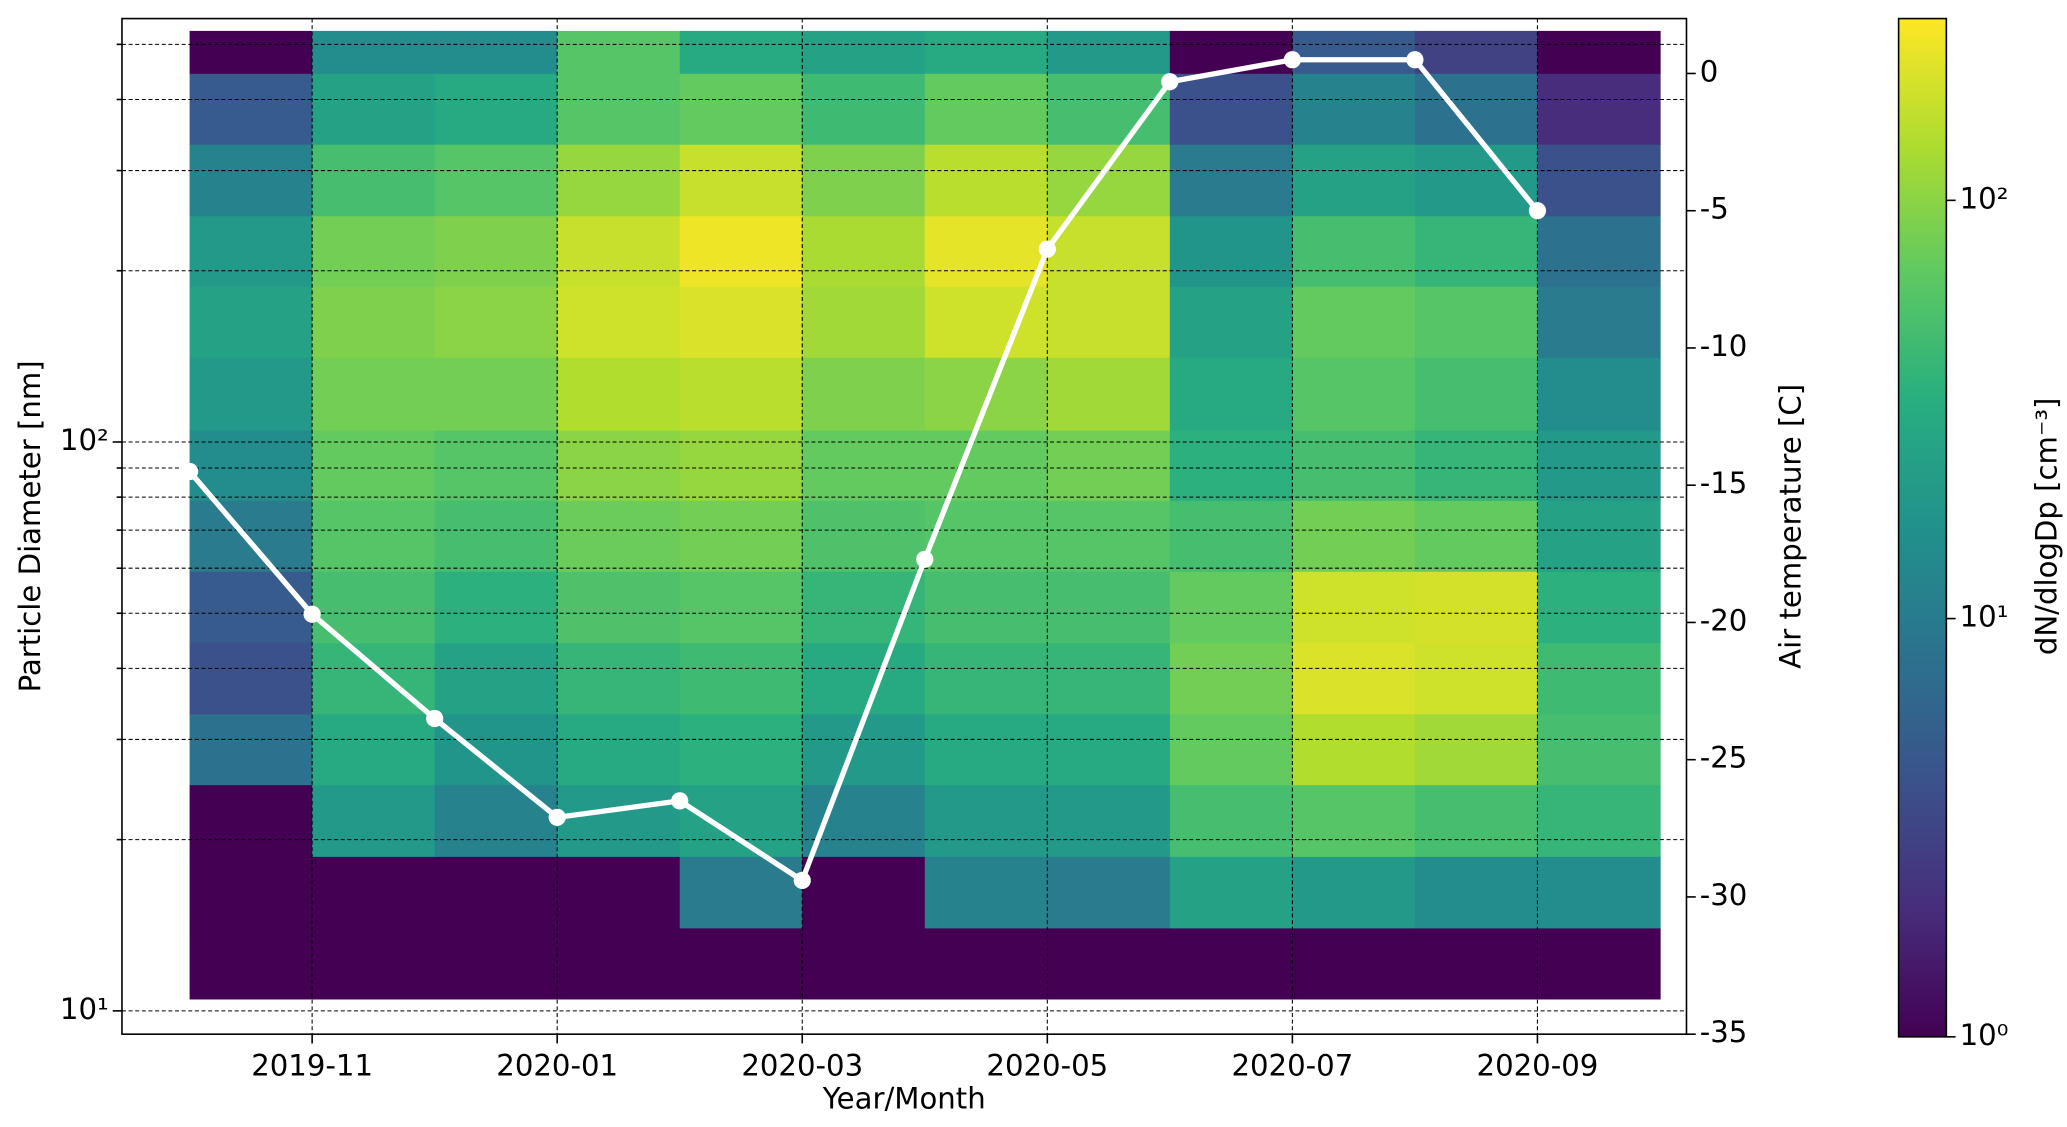 The height and width of the screenshot is (1127, 2067). What do you see at coordinates (1047, 1065) in the screenshot?
I see `x-tick-label: 2020-05` at bounding box center [1047, 1065].